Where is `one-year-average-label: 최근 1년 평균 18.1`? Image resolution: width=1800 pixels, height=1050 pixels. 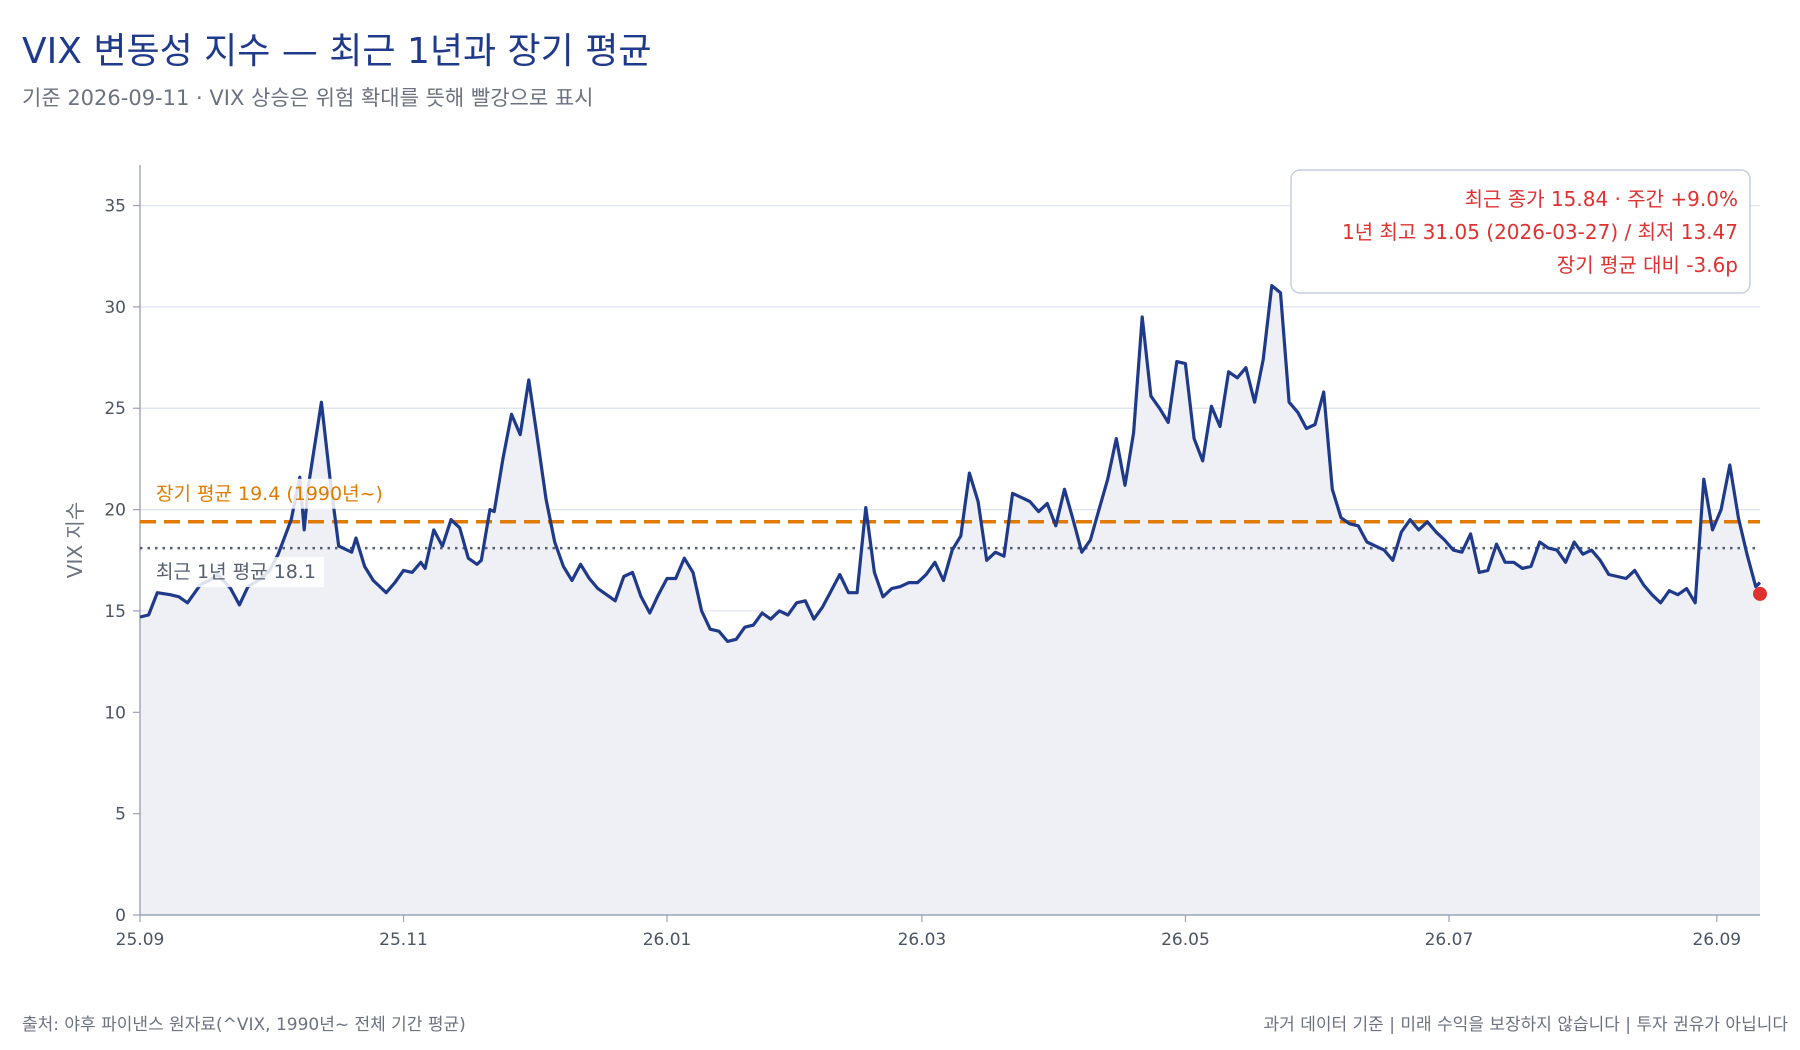 one-year-average-label: 최근 1년 평균 18.1 is located at coordinates (236, 572).